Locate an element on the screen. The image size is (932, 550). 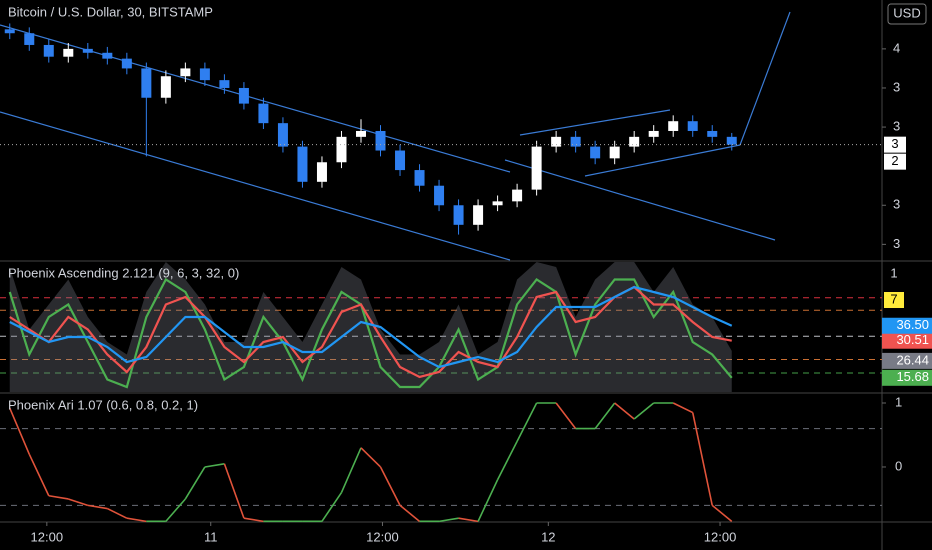
value-label: 15.68 is located at coordinates (912, 376).